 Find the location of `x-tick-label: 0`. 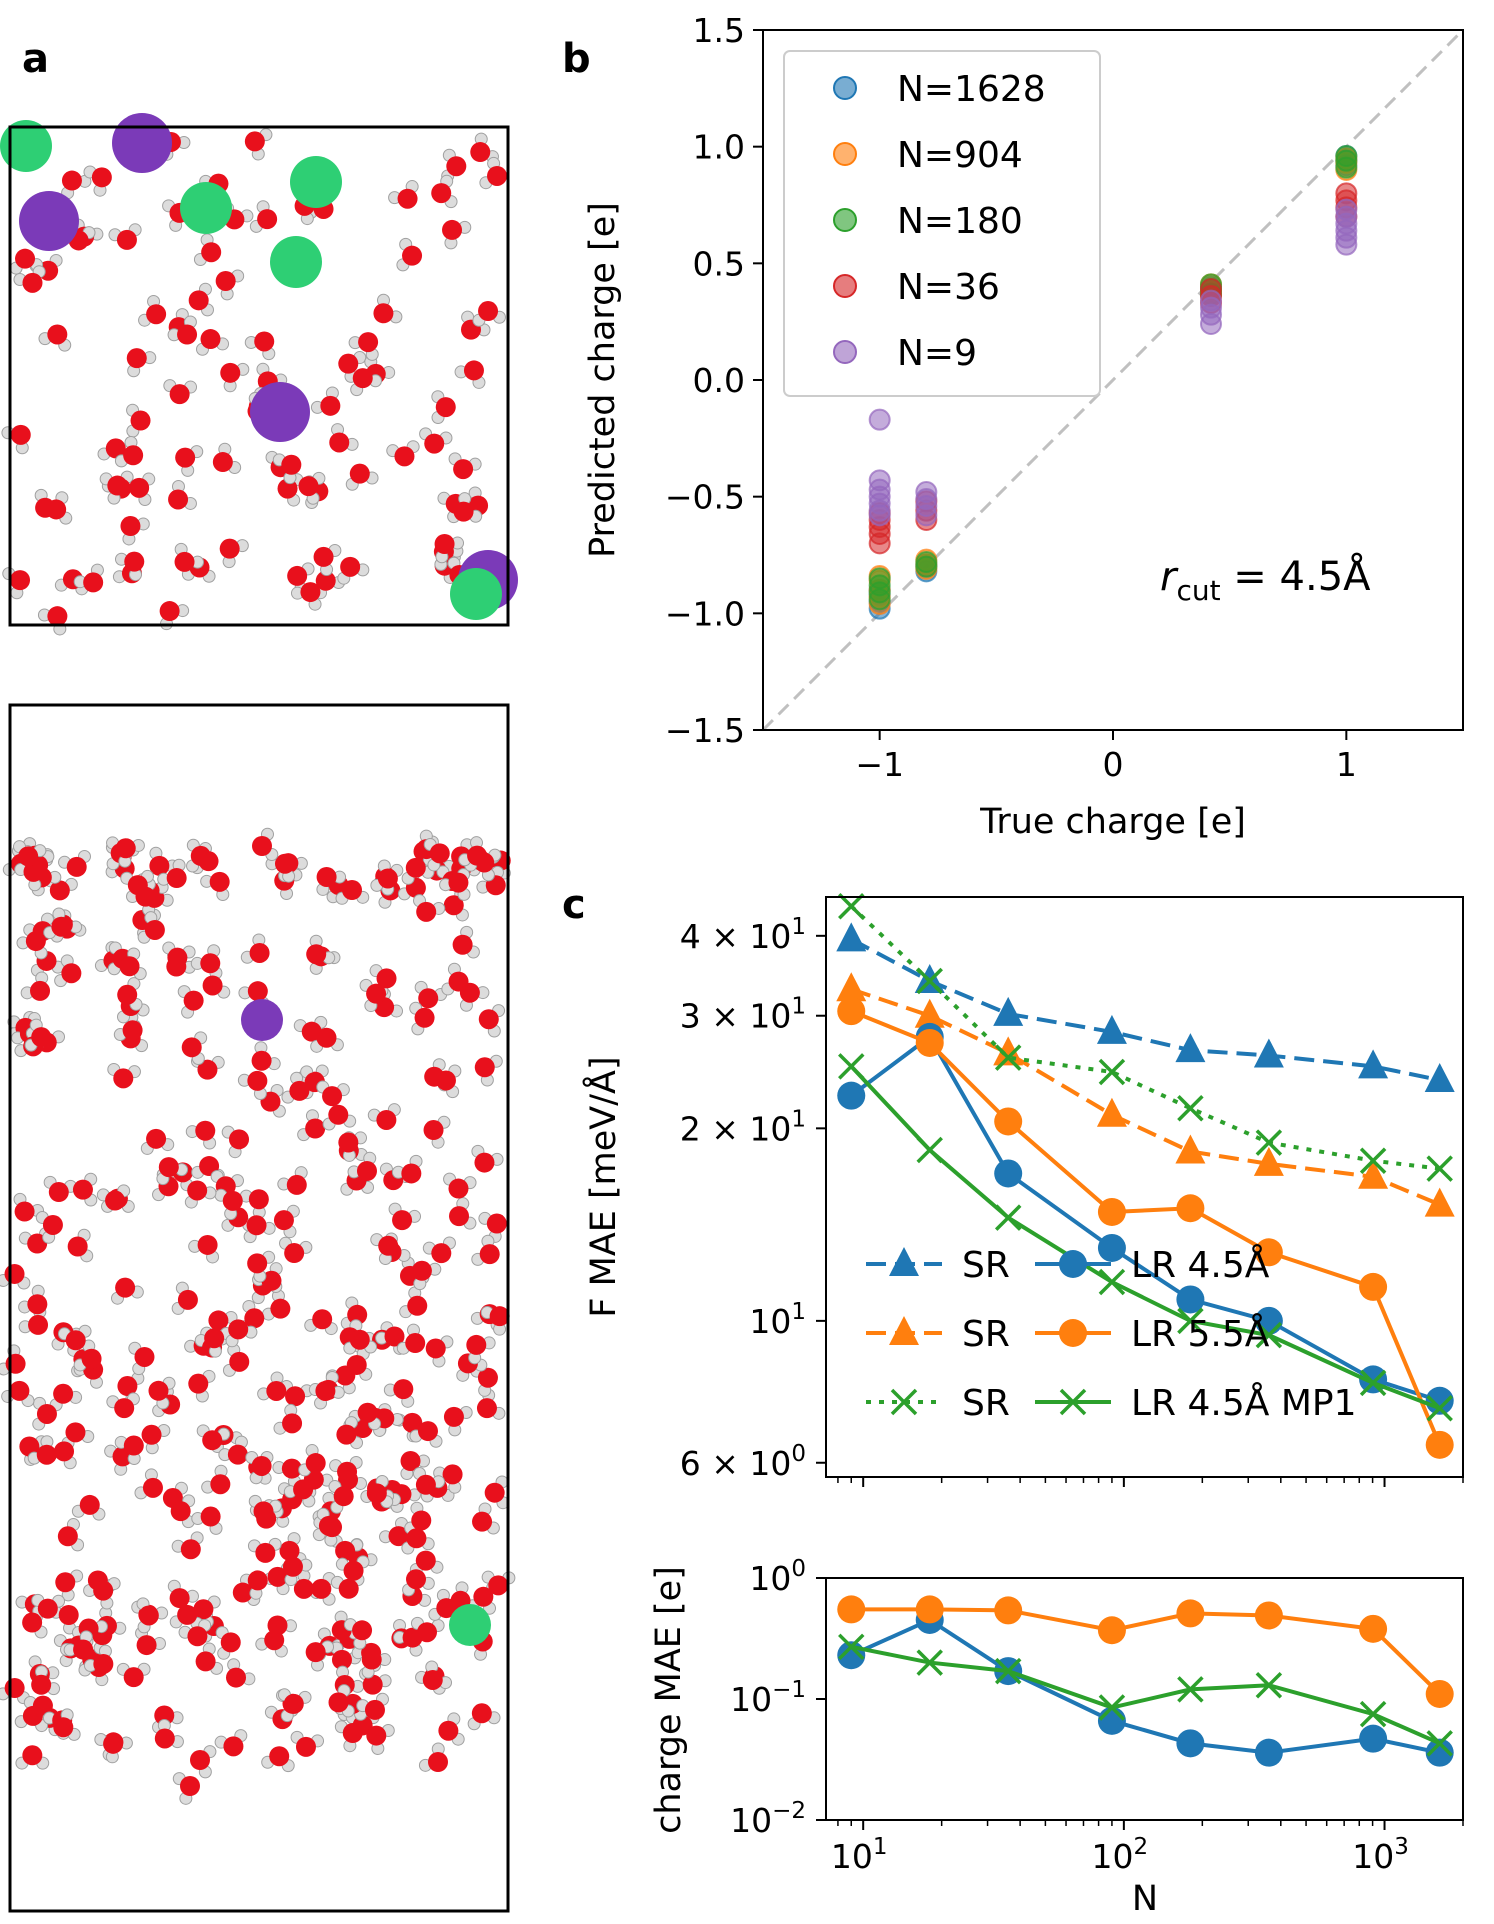

x-tick-label: 0 is located at coordinates (1113, 764).